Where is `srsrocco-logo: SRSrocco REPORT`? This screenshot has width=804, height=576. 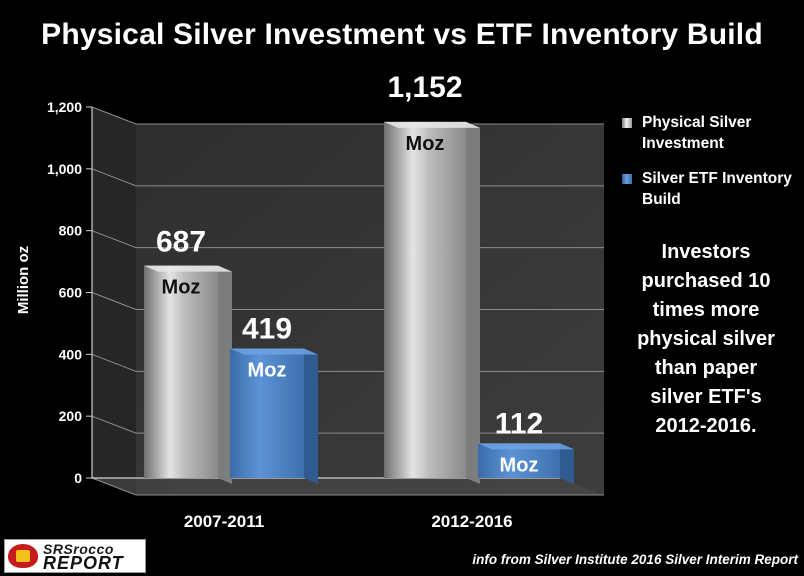
srsrocco-logo: SRSrocco REPORT is located at coordinates (75, 556).